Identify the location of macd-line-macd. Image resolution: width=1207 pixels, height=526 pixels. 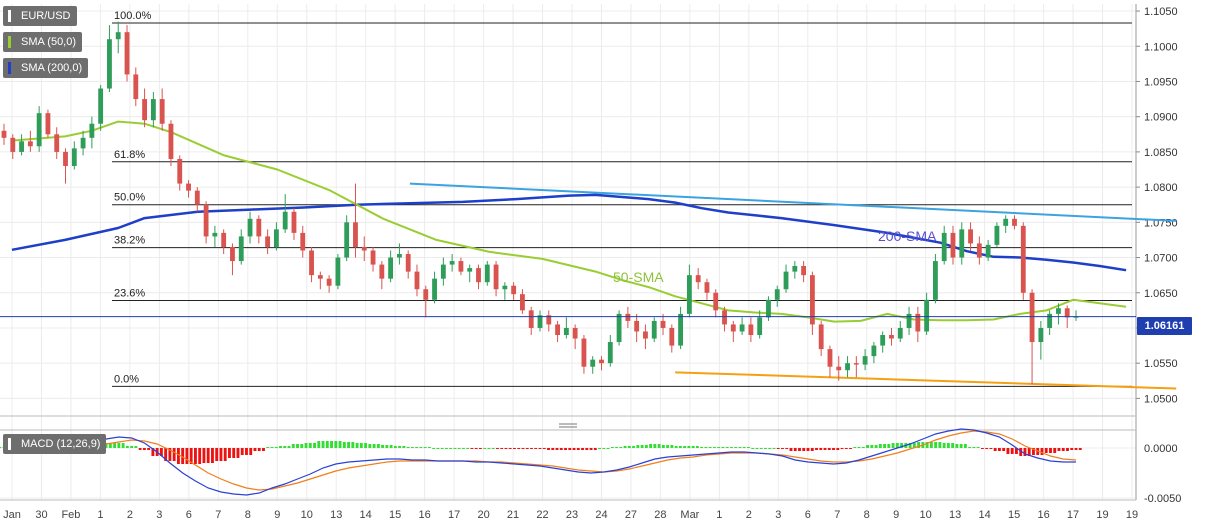
(539, 462).